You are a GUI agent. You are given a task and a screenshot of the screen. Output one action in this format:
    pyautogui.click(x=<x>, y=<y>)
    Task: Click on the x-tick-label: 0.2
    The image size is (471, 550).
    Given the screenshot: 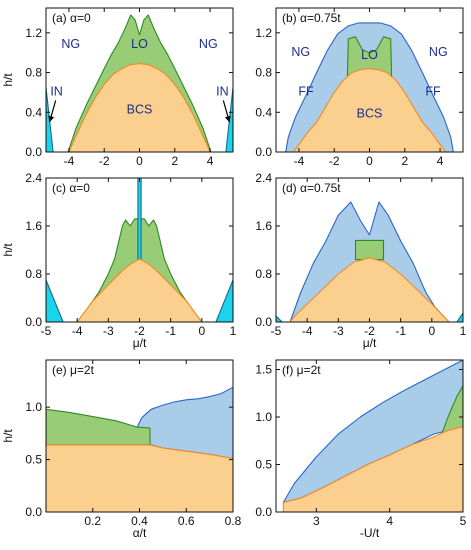 What is the action you would take?
    pyautogui.click(x=92, y=521)
    